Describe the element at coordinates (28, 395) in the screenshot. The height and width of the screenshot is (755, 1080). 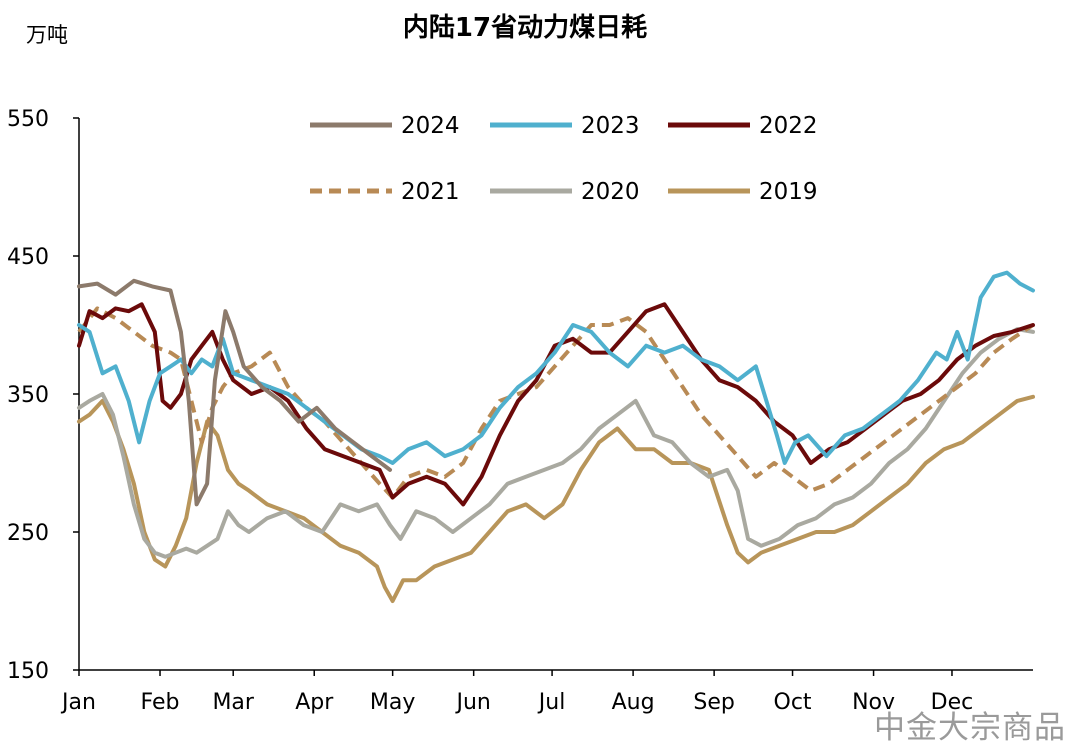
I see `y-tick-label: 350` at that location.